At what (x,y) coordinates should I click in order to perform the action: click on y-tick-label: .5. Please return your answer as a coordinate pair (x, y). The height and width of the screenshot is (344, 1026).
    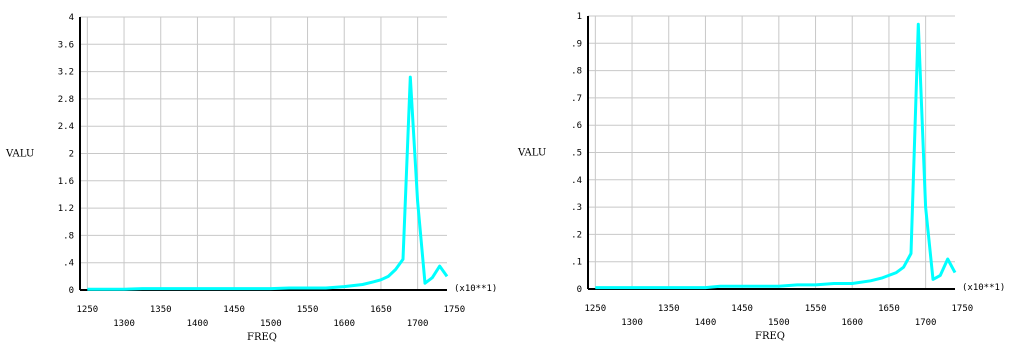
    Looking at the image, I should click on (576, 154).